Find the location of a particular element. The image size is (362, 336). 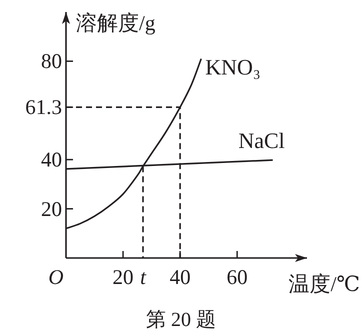

x-axis-title: 温度/℃ is located at coordinates (324, 284).